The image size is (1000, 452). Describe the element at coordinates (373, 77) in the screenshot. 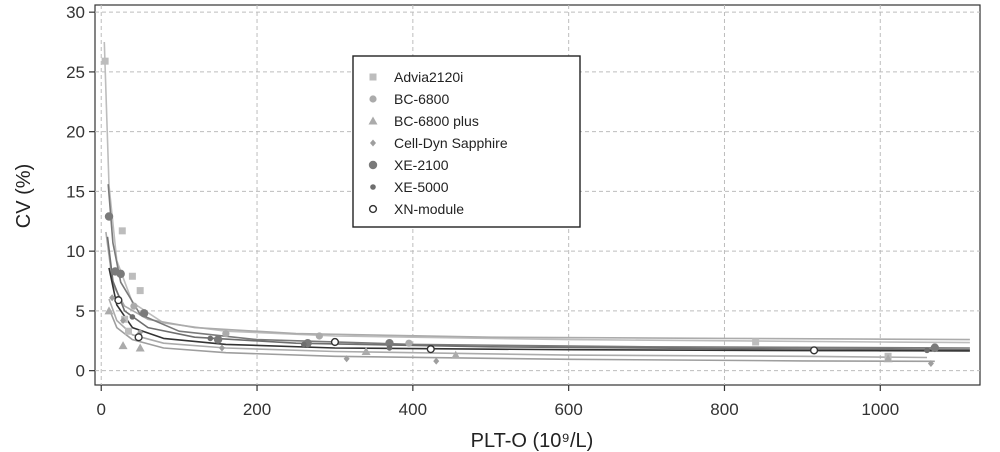

I see `legend-marker-advia2120i` at that location.